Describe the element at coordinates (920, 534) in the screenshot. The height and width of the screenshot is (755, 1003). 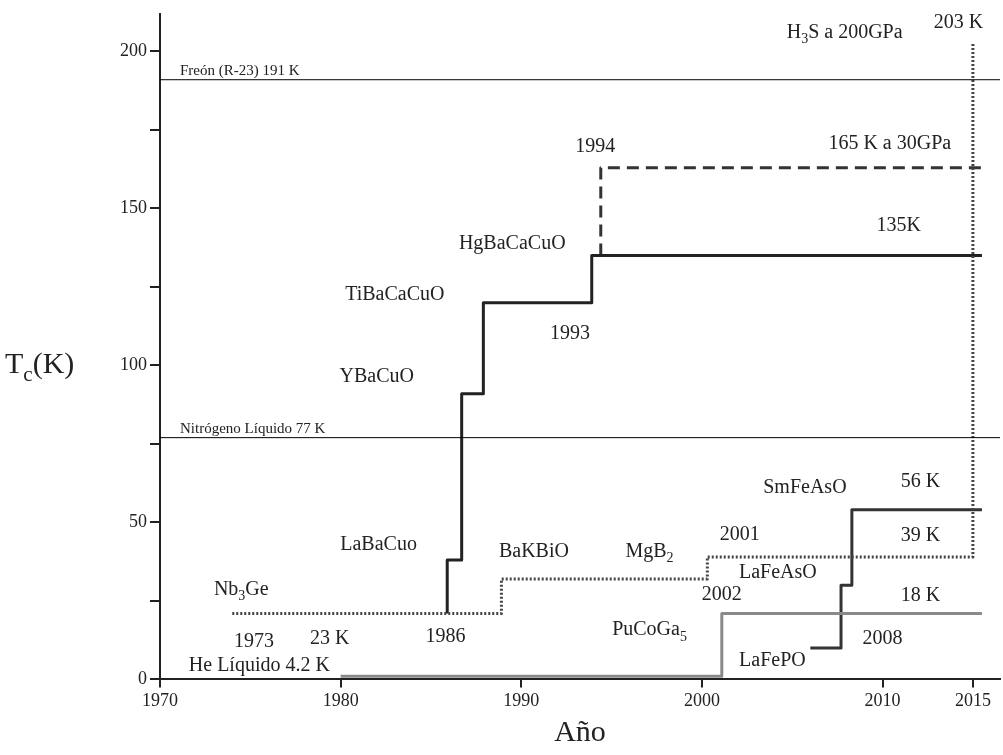
I see `annotation: 39 K` at that location.